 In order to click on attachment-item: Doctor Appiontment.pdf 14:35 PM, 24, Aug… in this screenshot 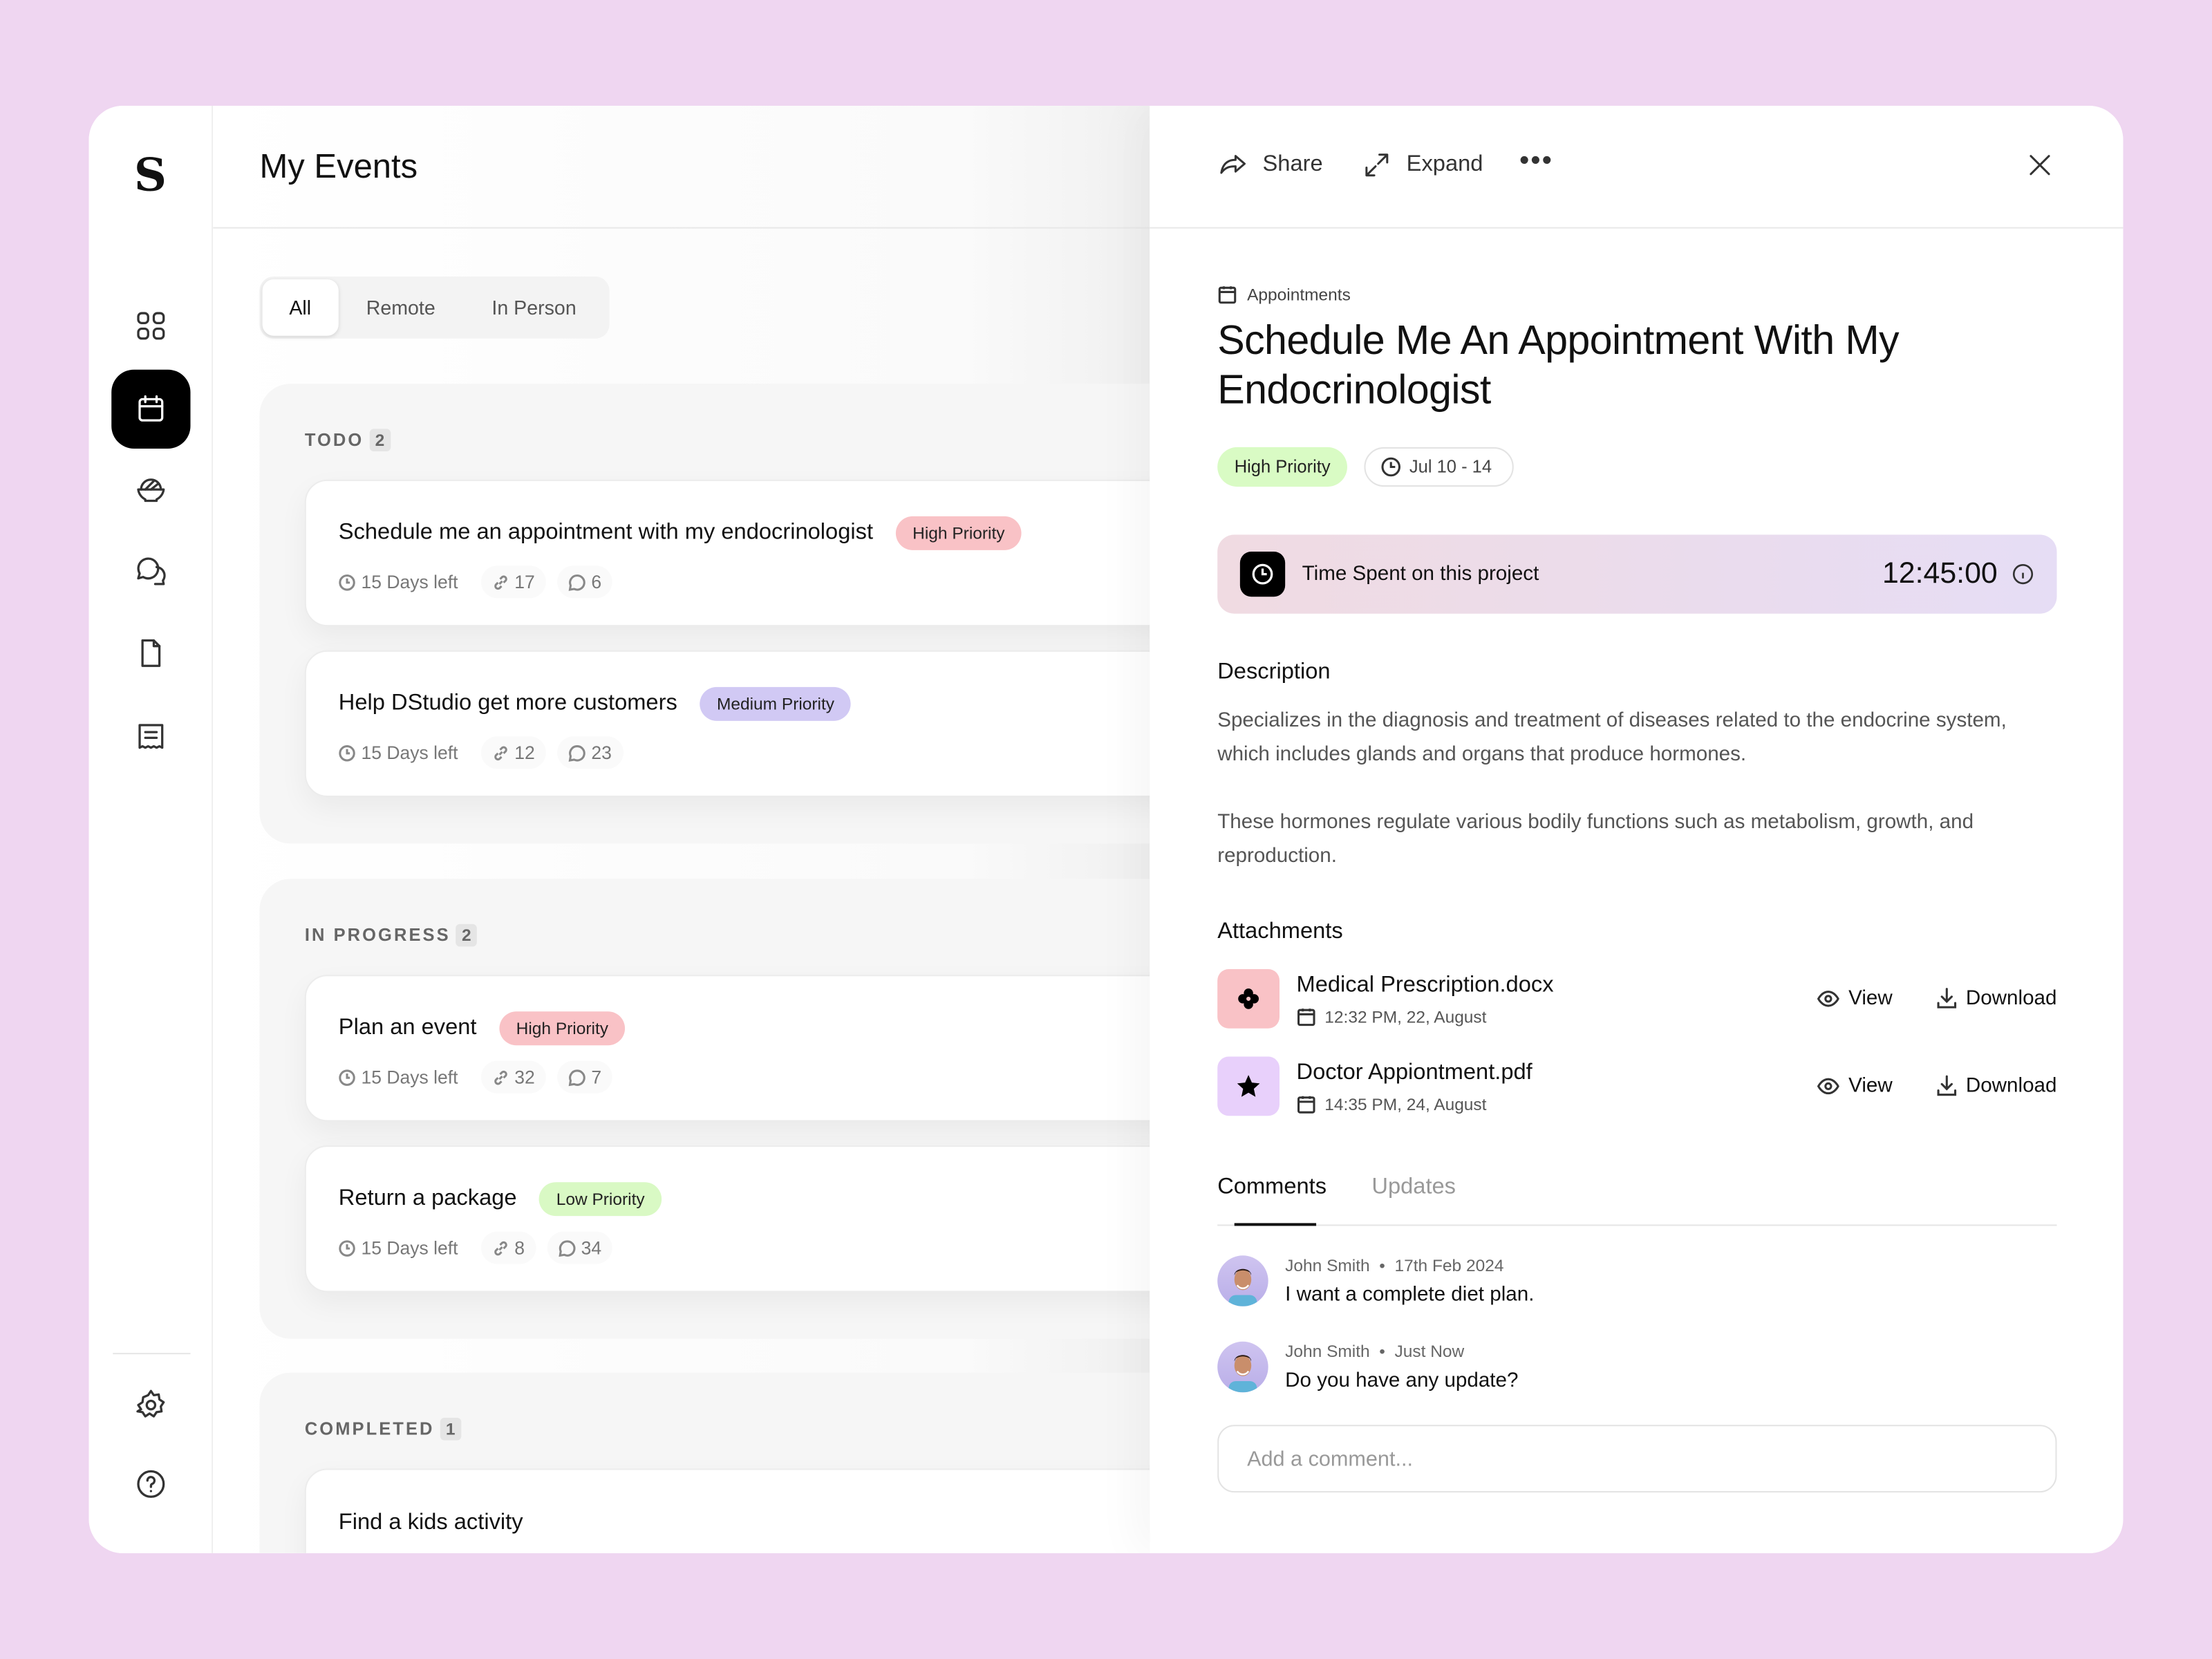, I will do `click(1637, 1085)`.